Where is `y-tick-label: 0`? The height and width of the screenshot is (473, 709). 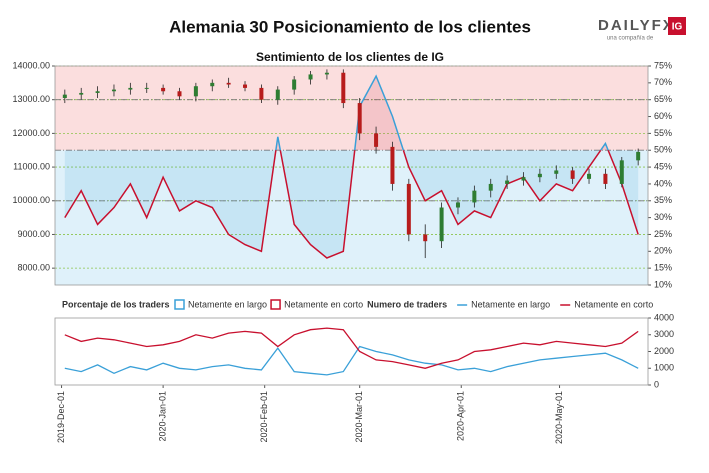 y-tick-label: 0 is located at coordinates (656, 384).